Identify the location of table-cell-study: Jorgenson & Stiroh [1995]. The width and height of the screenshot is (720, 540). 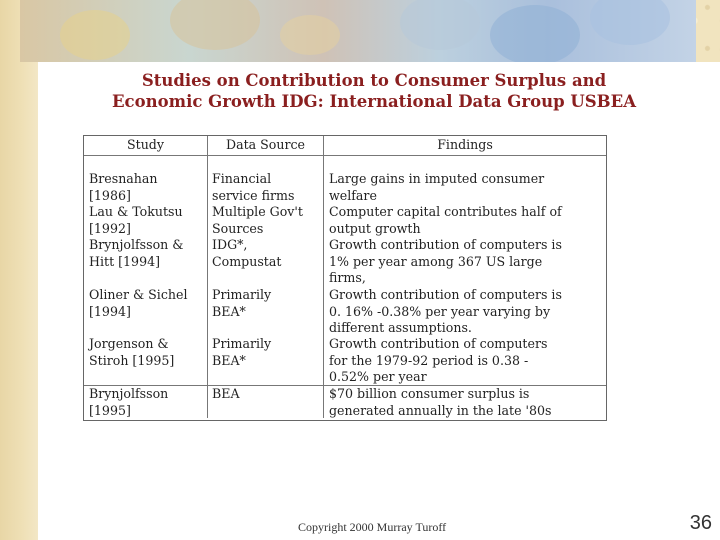
(132, 352).